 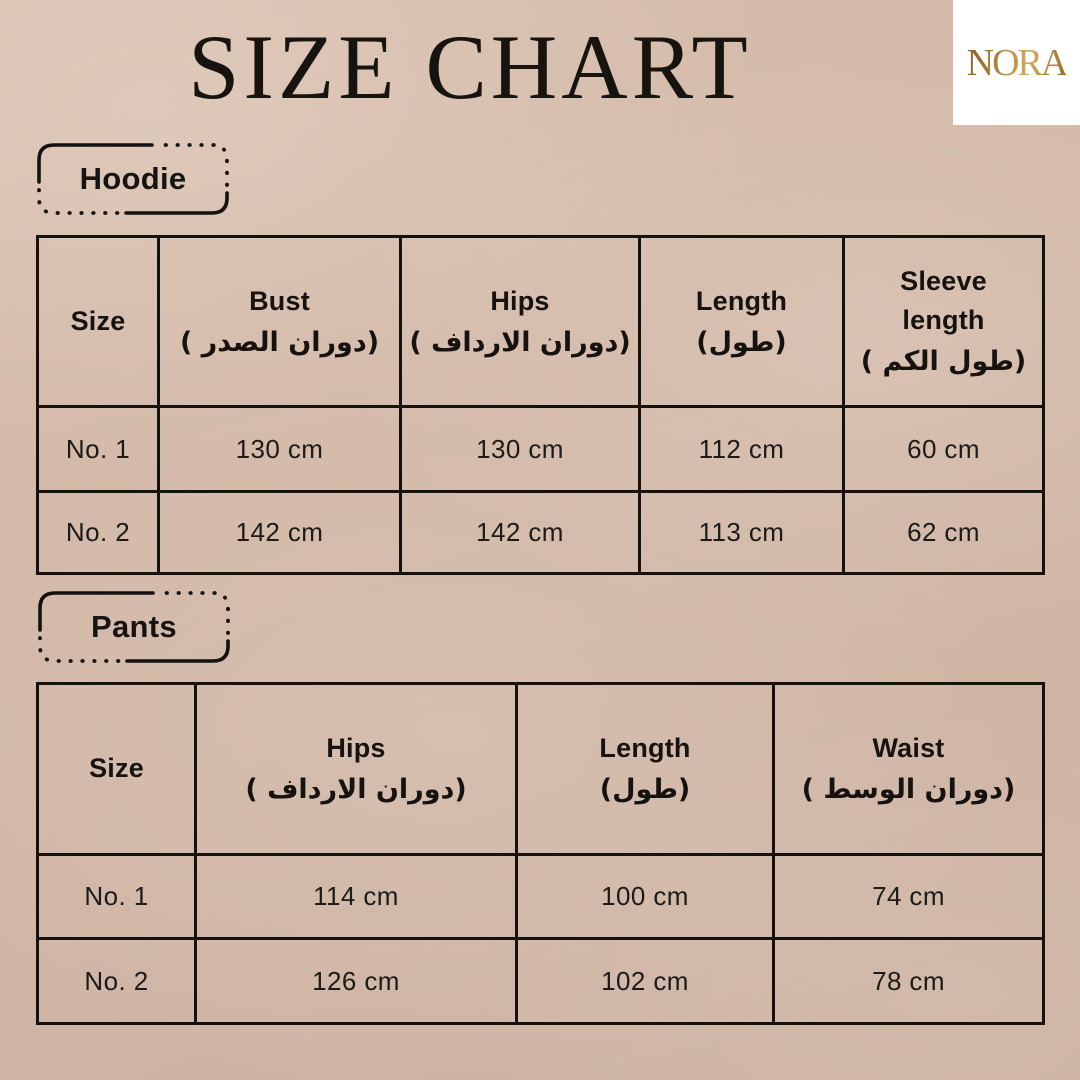 I want to click on hoodie-header-sleeve-length: Sleeve length (طول الكم ), so click(x=943, y=321).